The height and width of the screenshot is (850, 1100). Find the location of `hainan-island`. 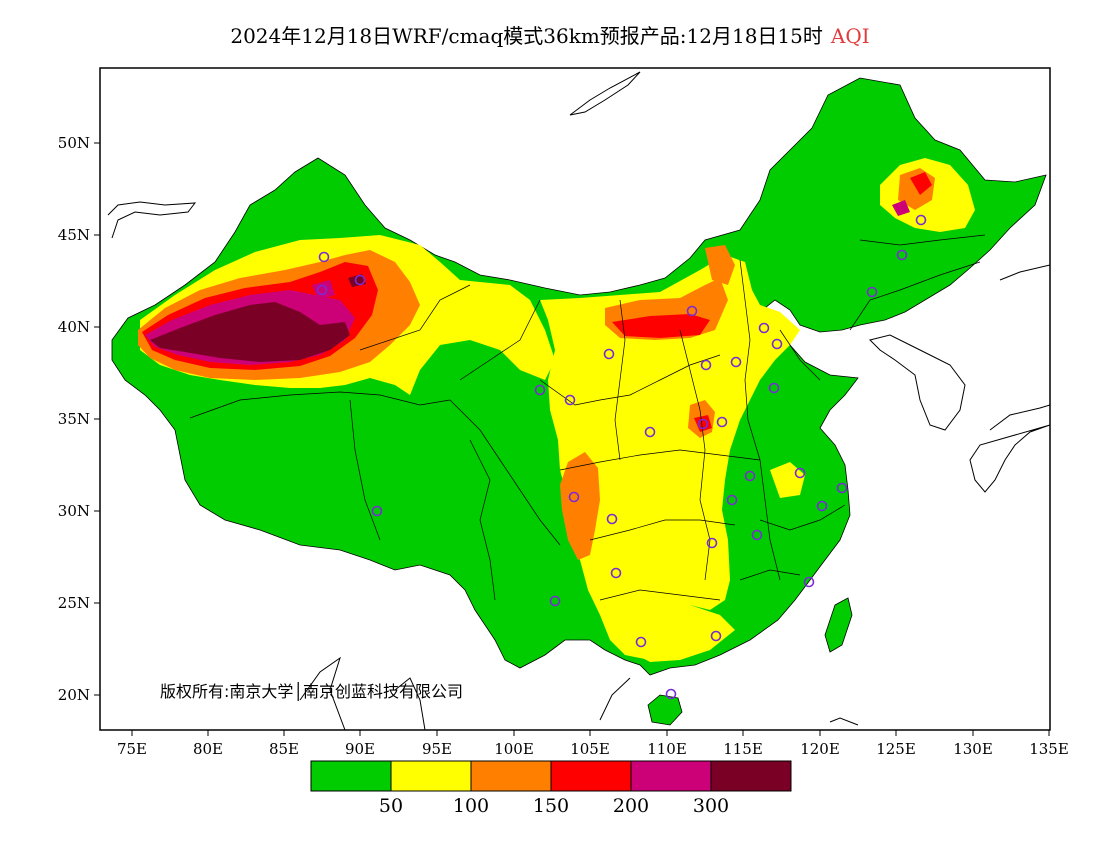

hainan-island is located at coordinates (665, 710).